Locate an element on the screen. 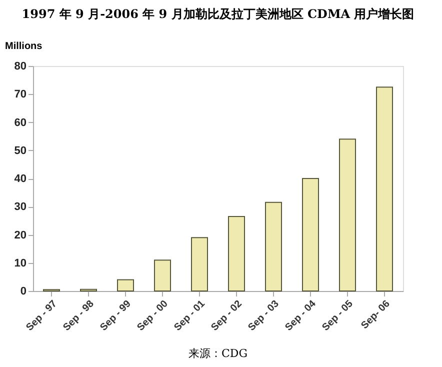 The height and width of the screenshot is (367, 442). y-tick-label: 60 is located at coordinates (20, 122).